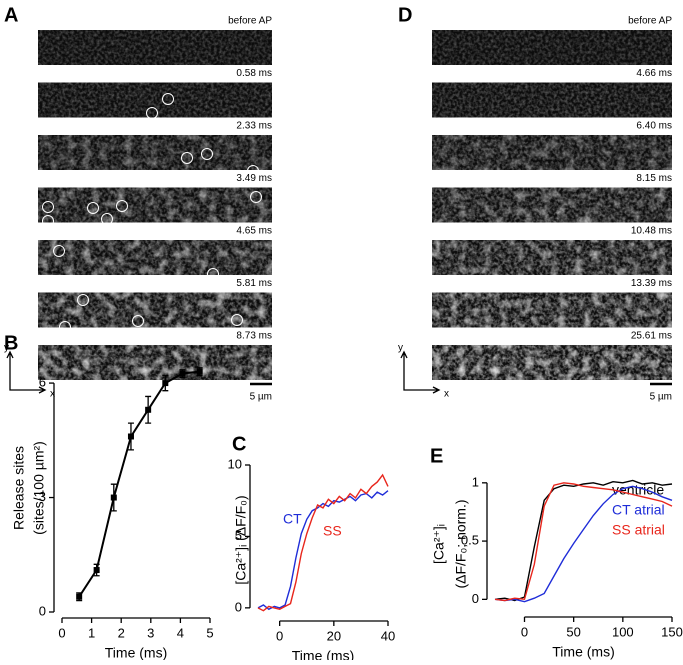 The width and height of the screenshot is (683, 665). I want to click on series-label: ventricle, so click(638, 490).